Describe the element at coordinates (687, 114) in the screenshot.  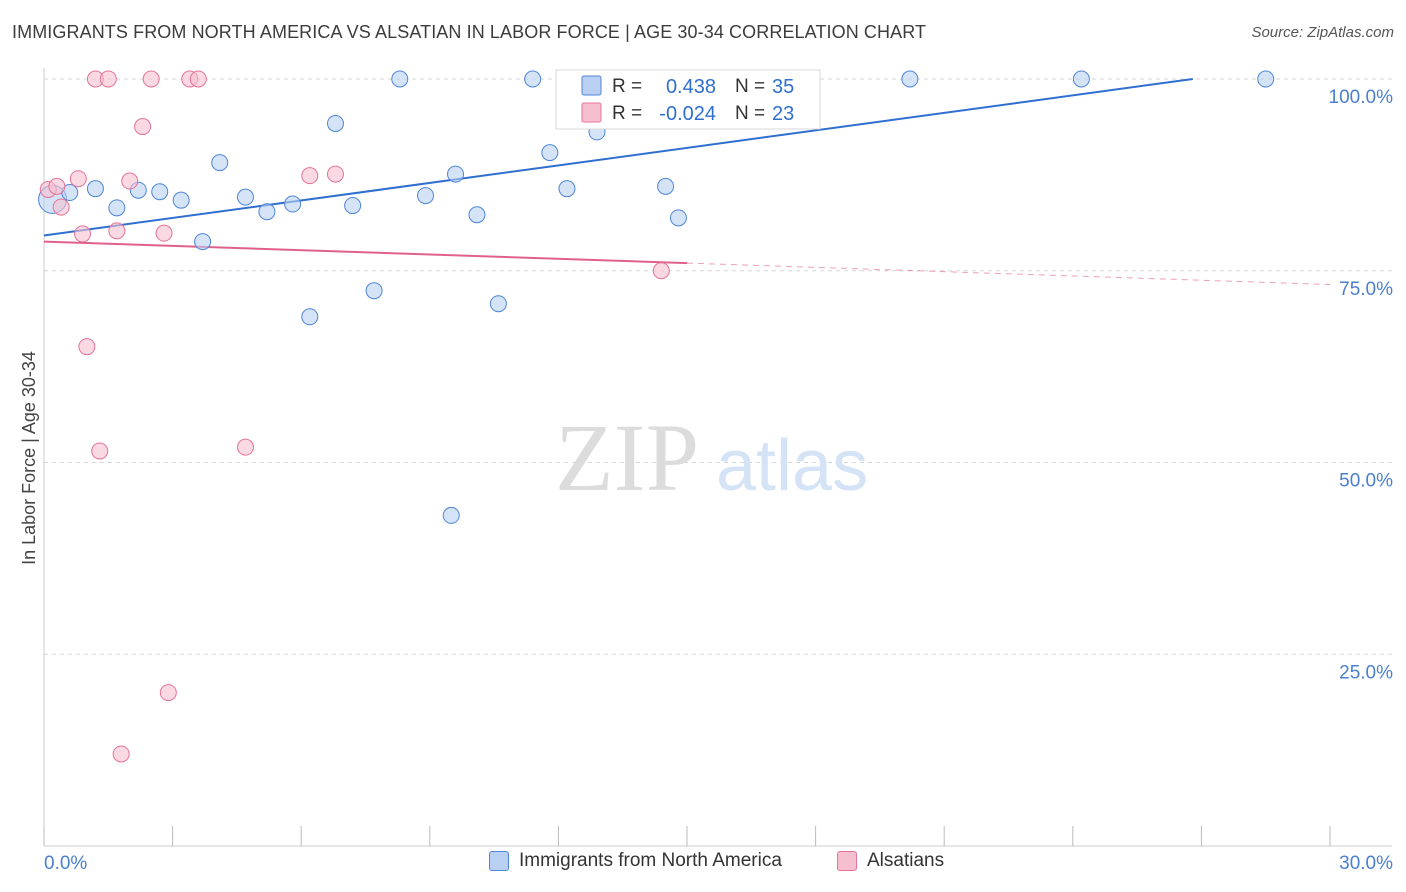
I see `legend-r-value-2: -0.024` at that location.